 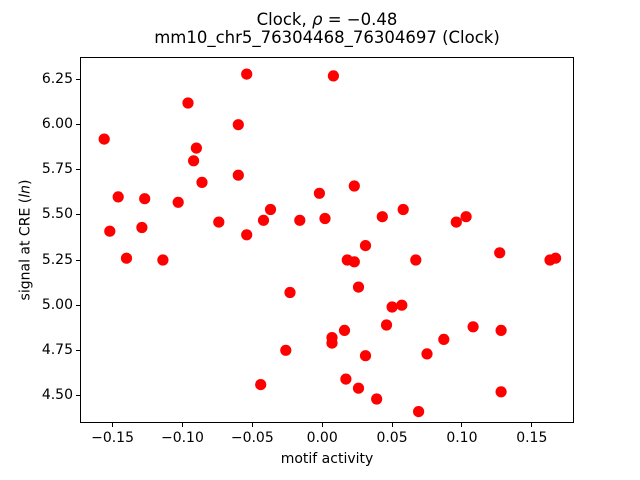 I want to click on y-tick-label: 6.00, so click(x=57, y=124).